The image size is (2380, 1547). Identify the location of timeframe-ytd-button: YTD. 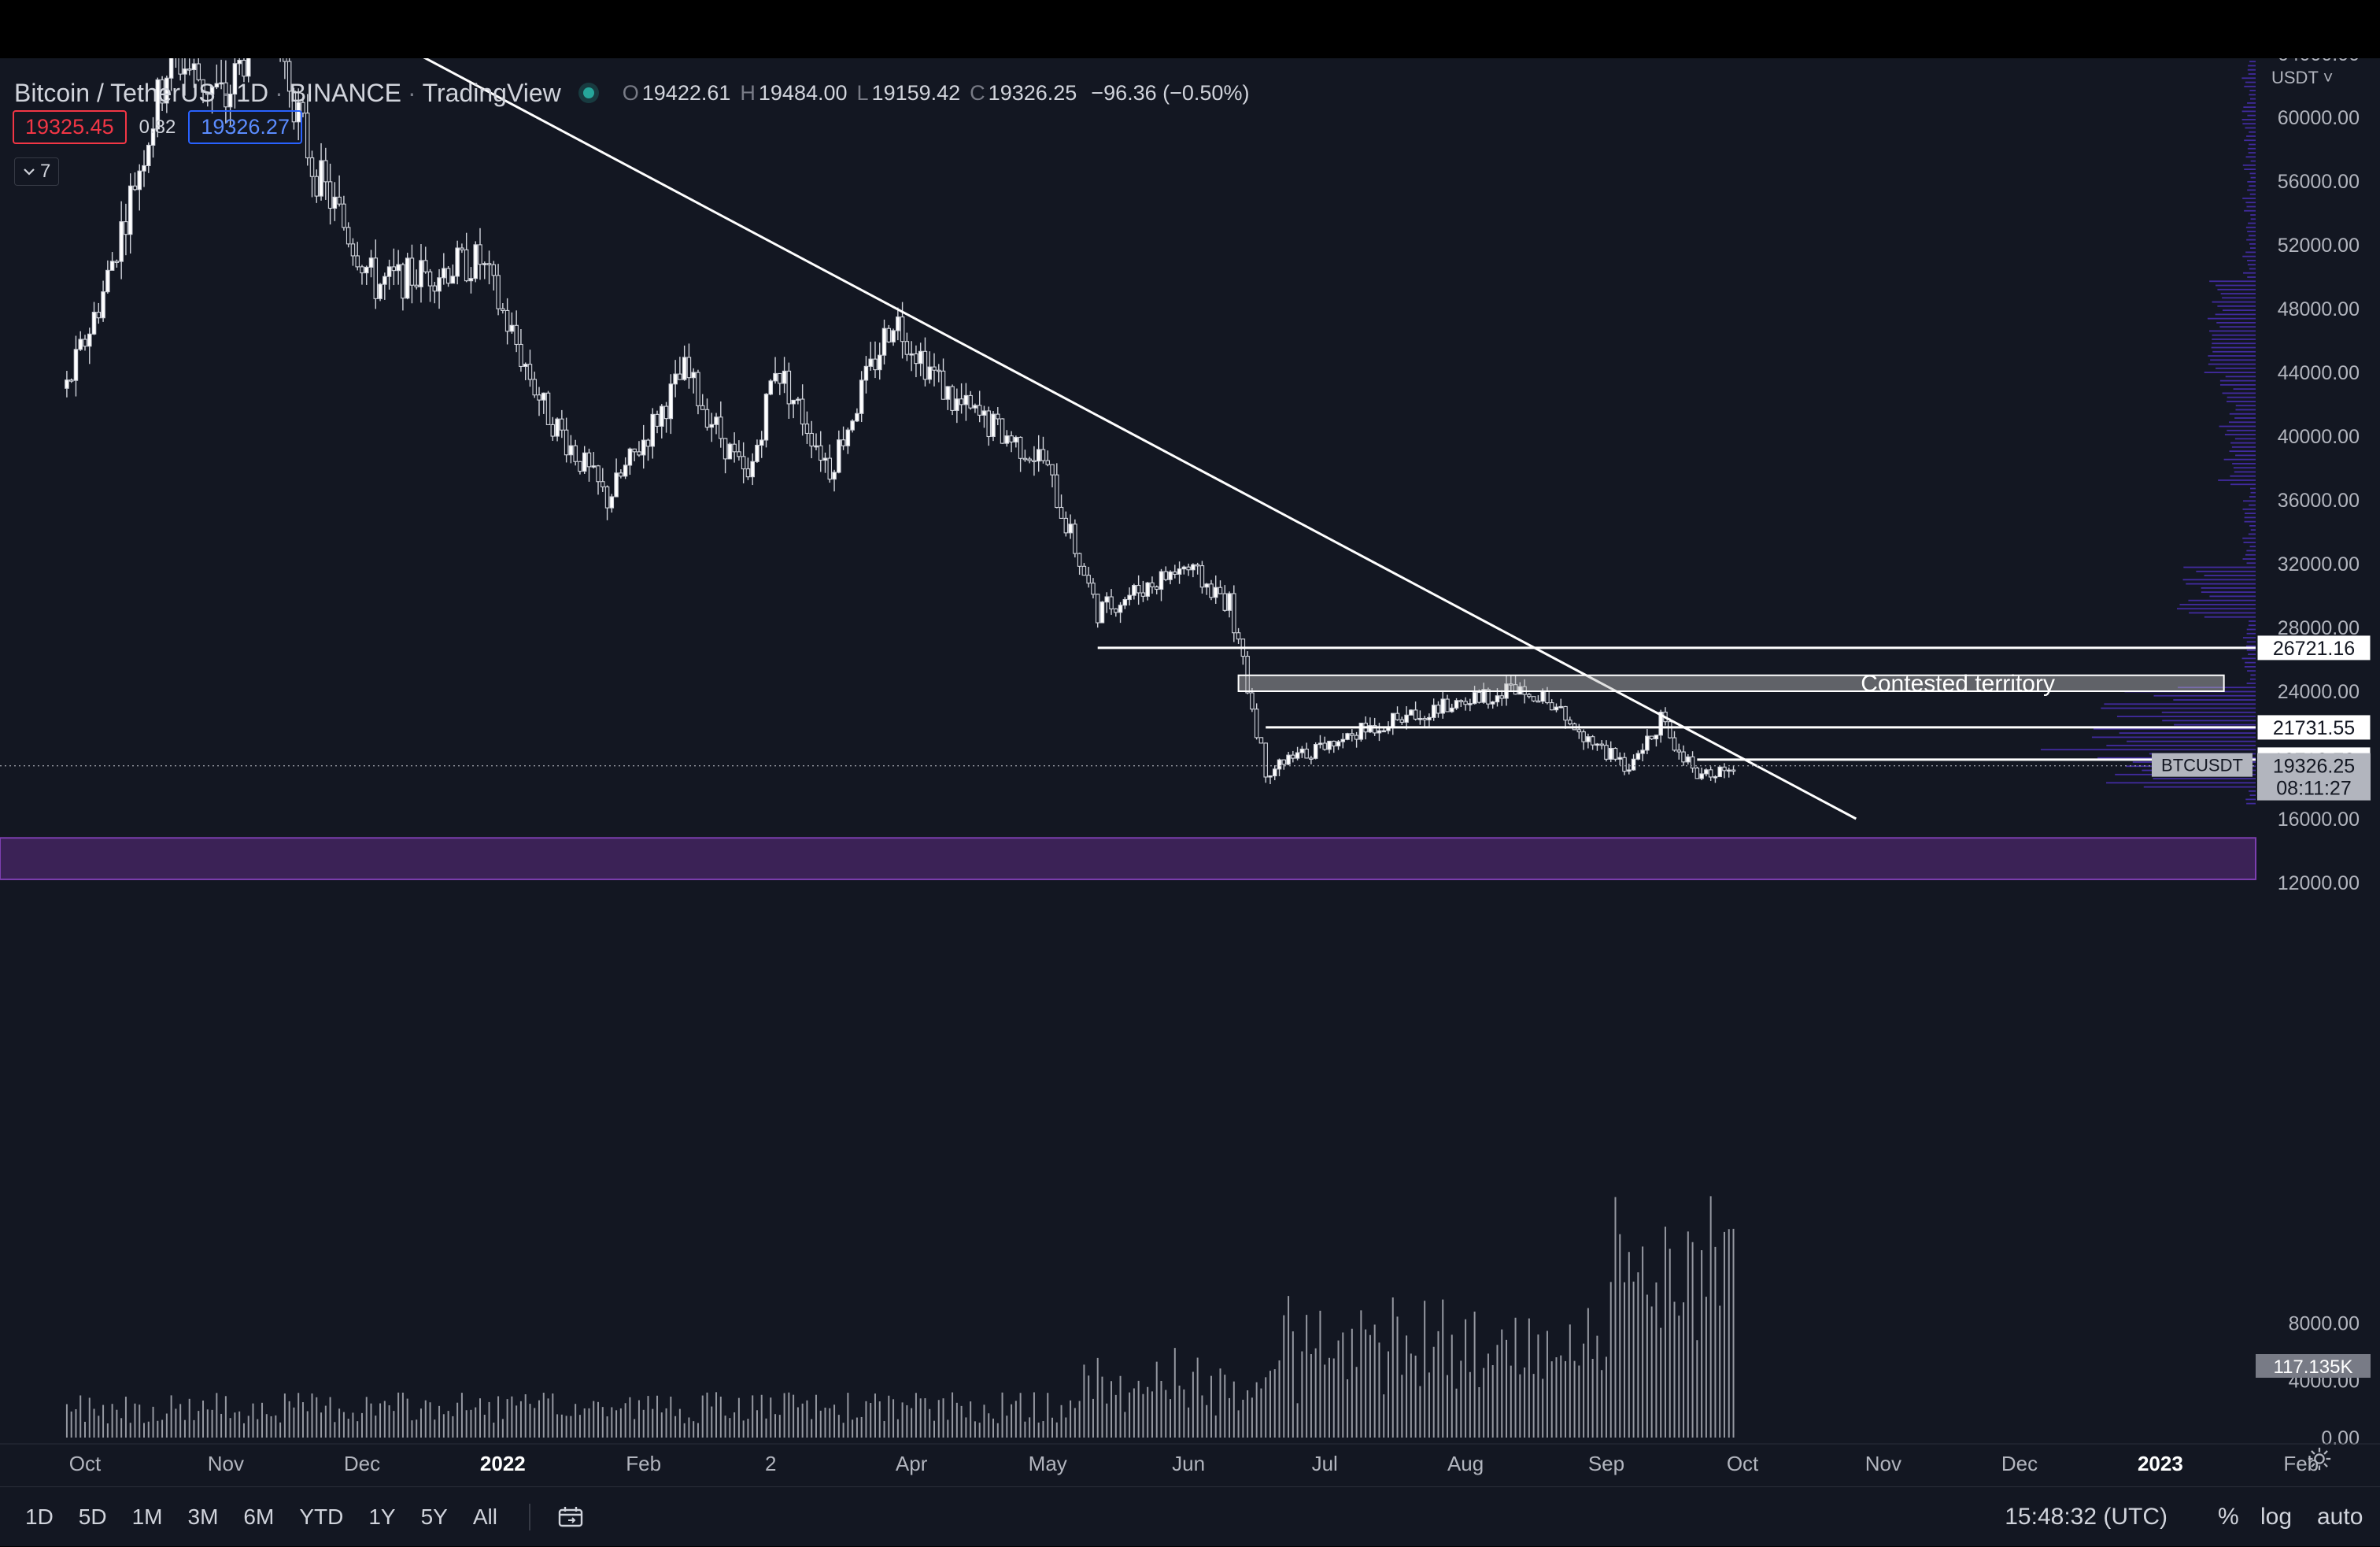
(321, 1516).